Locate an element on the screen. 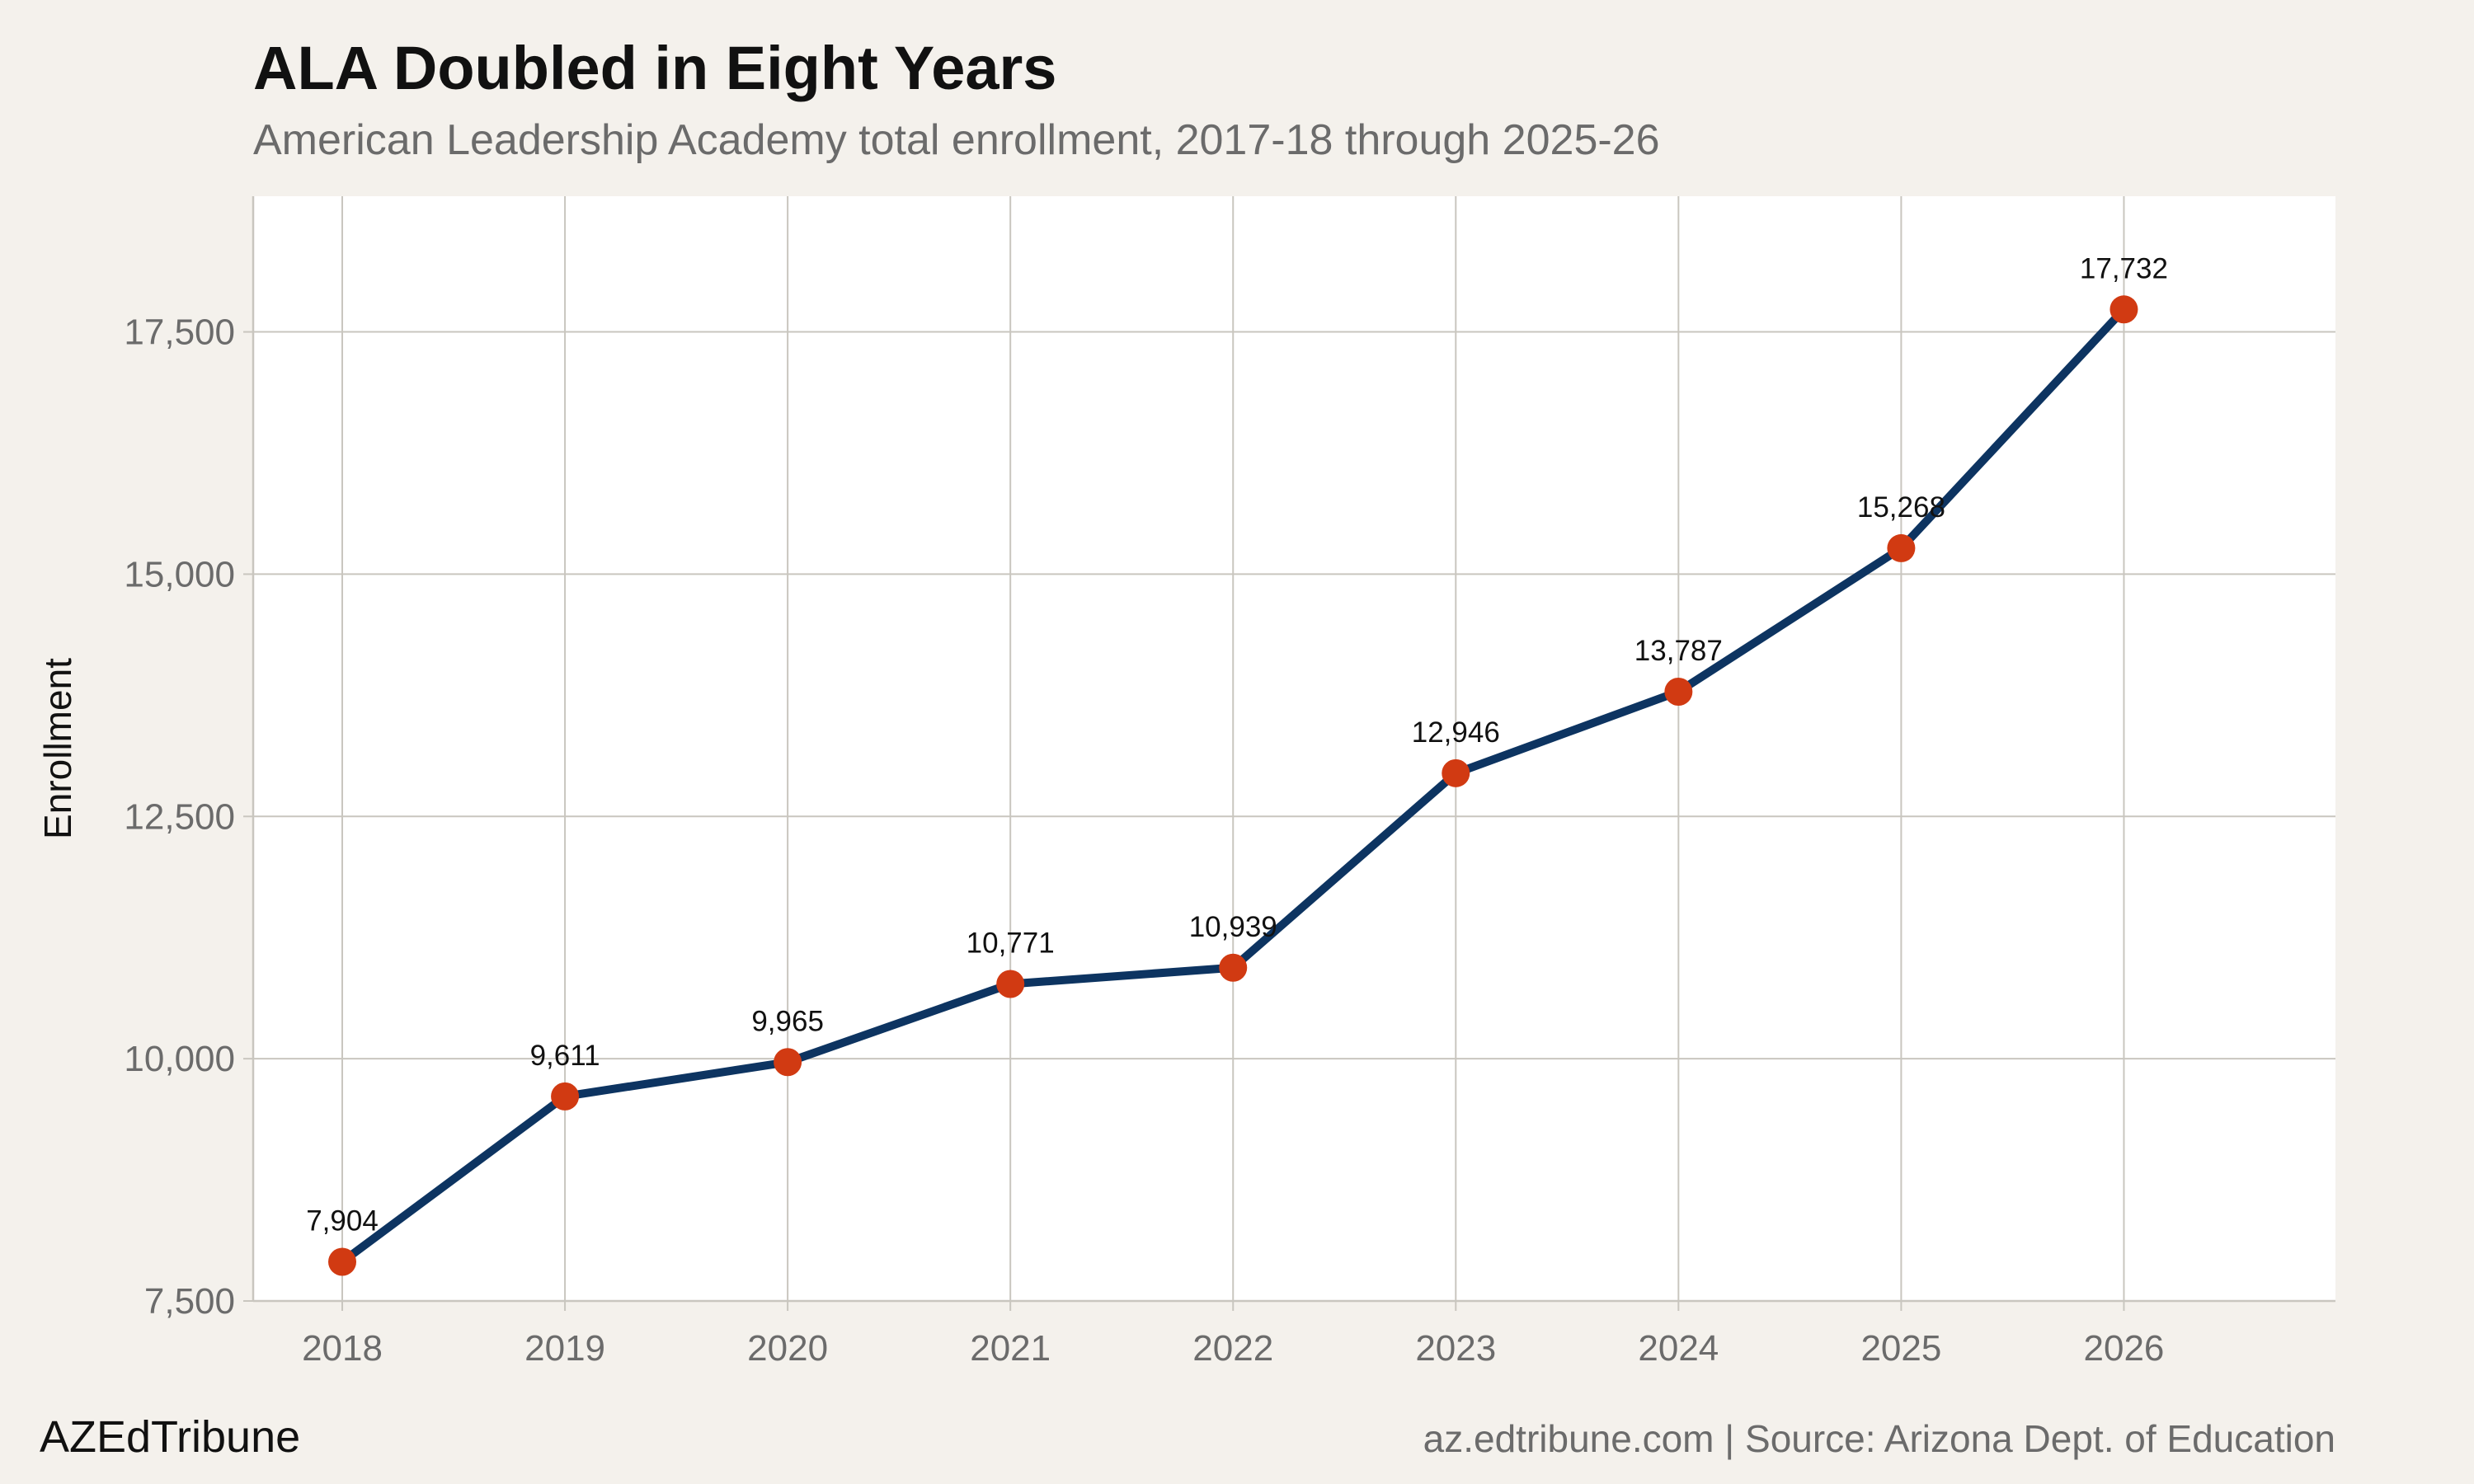  brand-logo-text: AZEdTribune is located at coordinates (170, 1437).